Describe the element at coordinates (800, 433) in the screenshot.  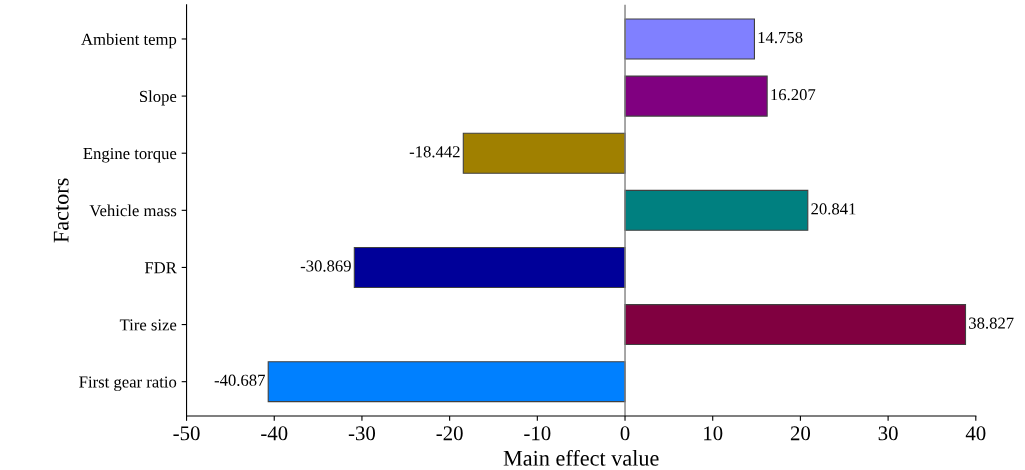
I see `x-tick-label: 20` at that location.